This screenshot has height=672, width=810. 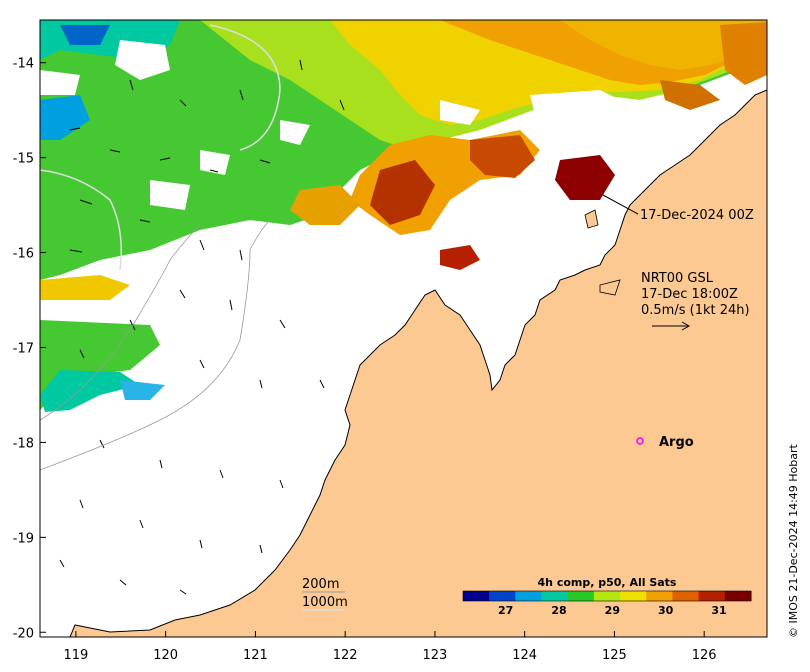 I want to click on colorbar-gradient, so click(x=607, y=596).